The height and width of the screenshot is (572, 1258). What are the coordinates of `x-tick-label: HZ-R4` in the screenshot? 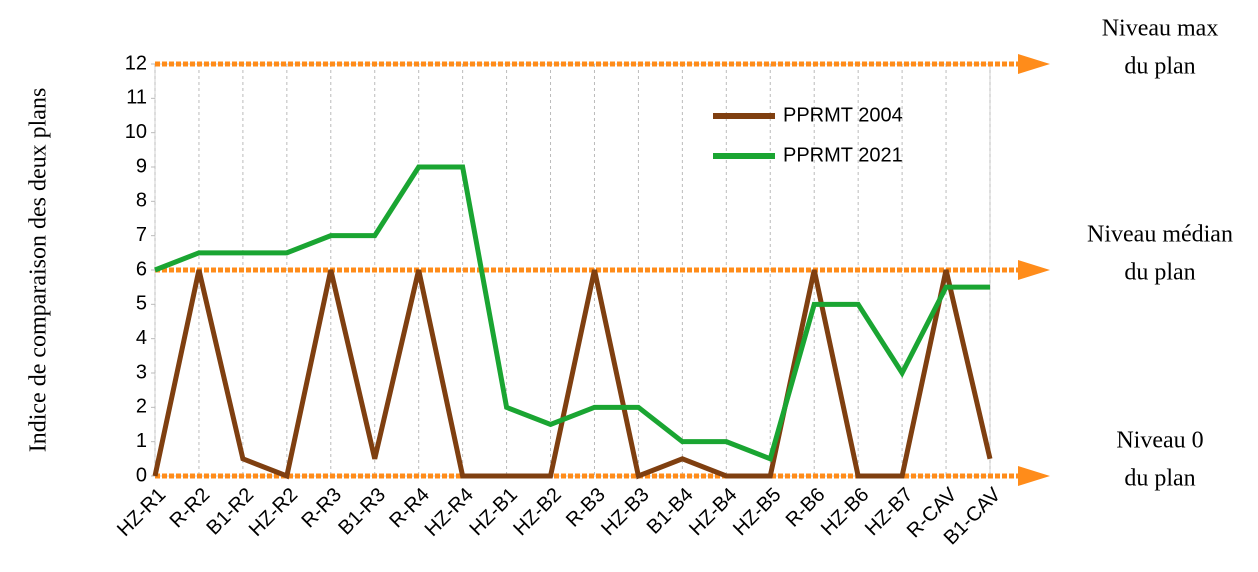 It's located at (449, 512).